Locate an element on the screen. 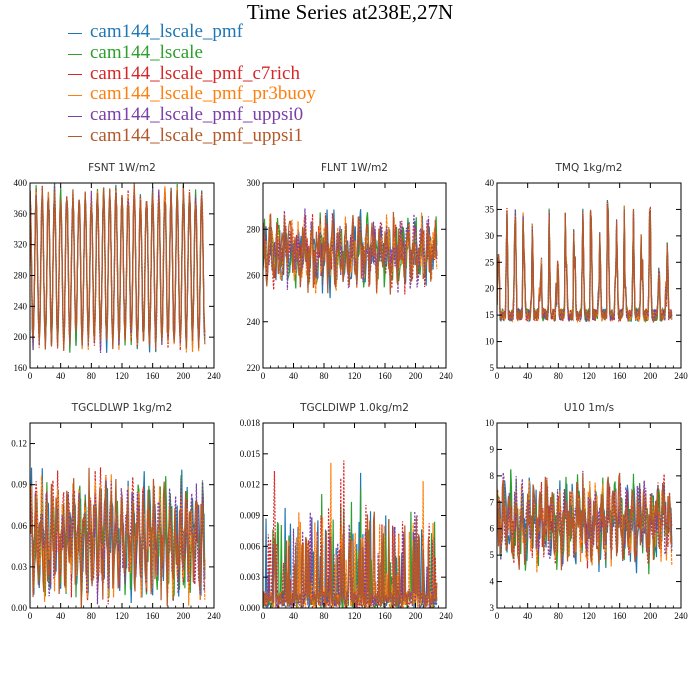 The height and width of the screenshot is (700, 700). y-tick-label: 25 is located at coordinates (490, 262).